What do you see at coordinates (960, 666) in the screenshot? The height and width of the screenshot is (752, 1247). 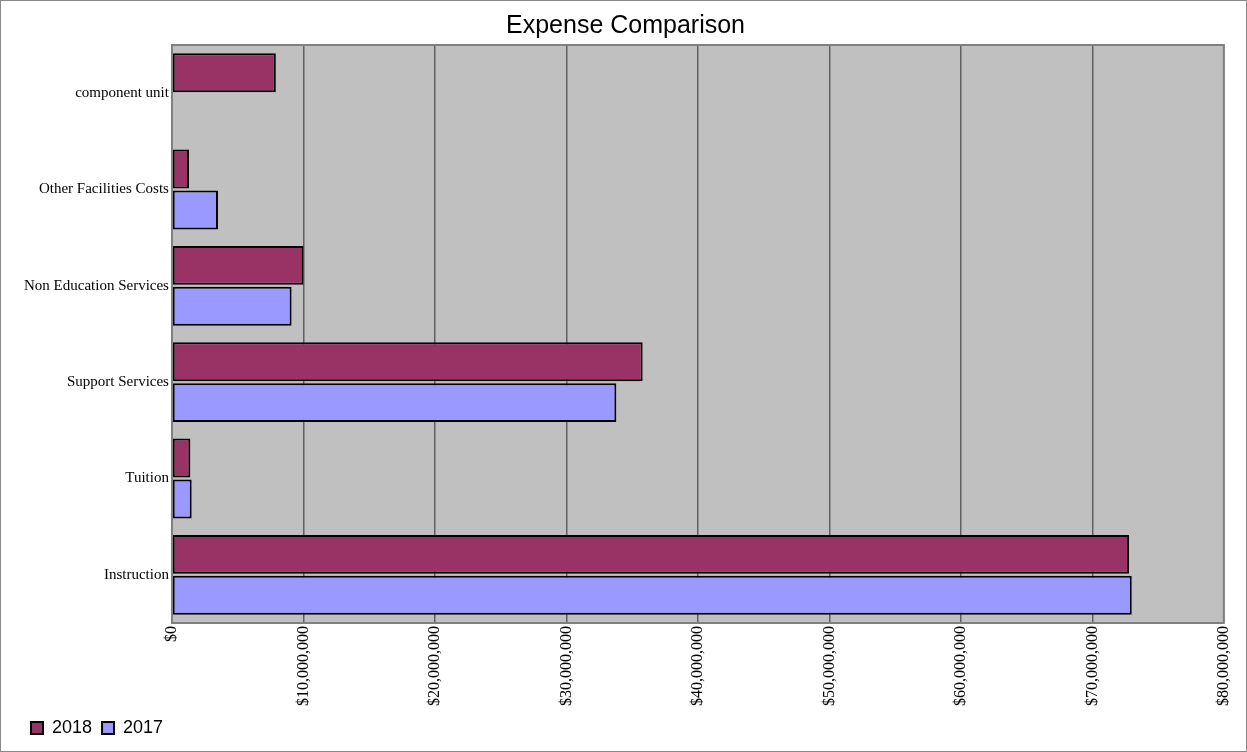 I see `x-tick-label: $60,000,000` at bounding box center [960, 666].